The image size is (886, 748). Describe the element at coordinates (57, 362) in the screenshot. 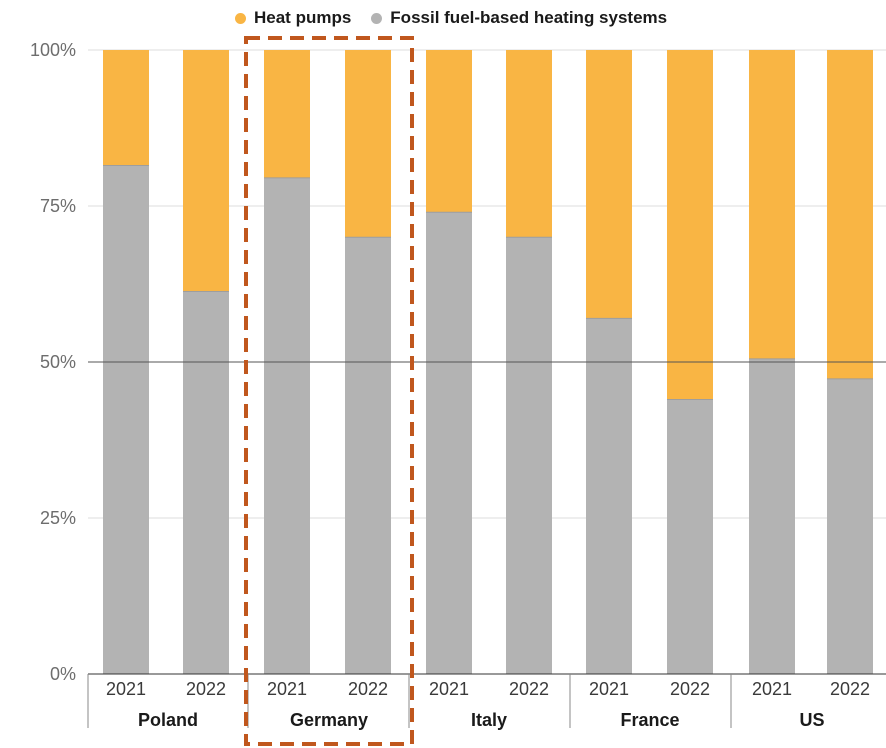

I see `y-tick-50: 50%` at that location.